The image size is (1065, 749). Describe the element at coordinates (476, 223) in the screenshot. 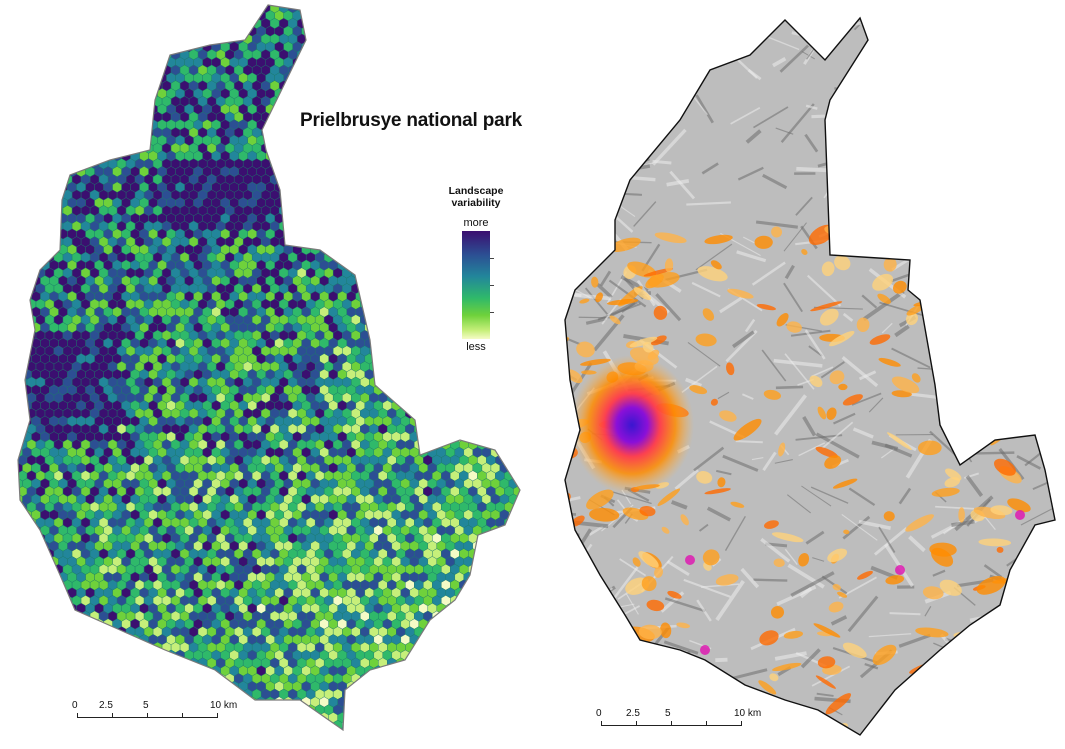

I see `legend-more-label: more` at that location.